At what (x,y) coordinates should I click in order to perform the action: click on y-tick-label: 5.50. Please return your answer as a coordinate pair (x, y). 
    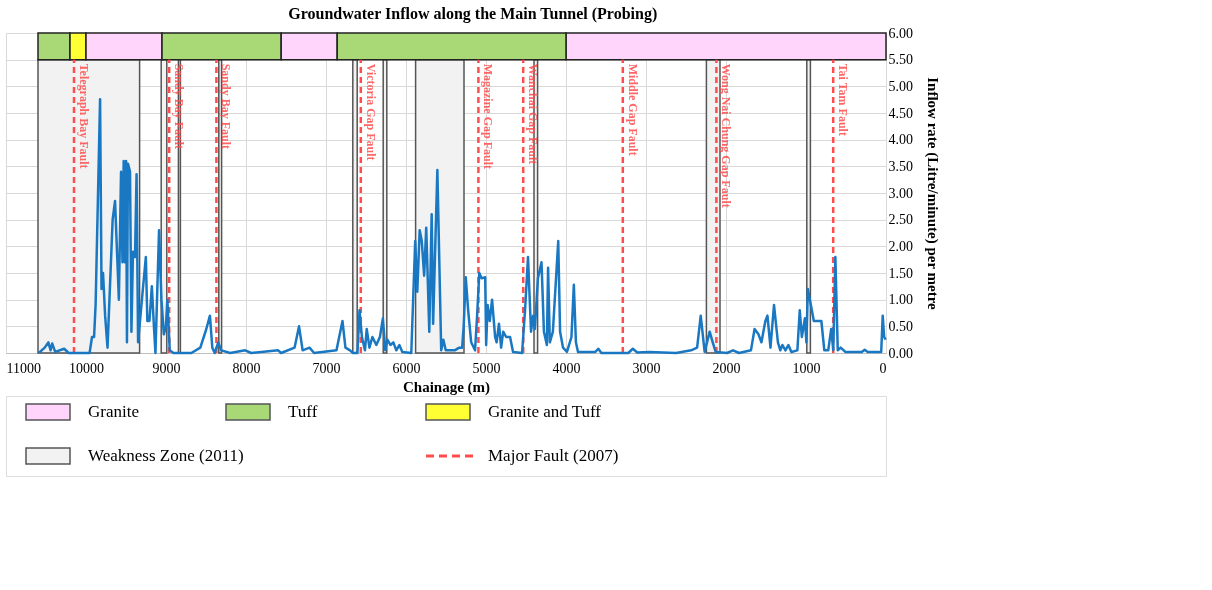
    Looking at the image, I should click on (900, 60).